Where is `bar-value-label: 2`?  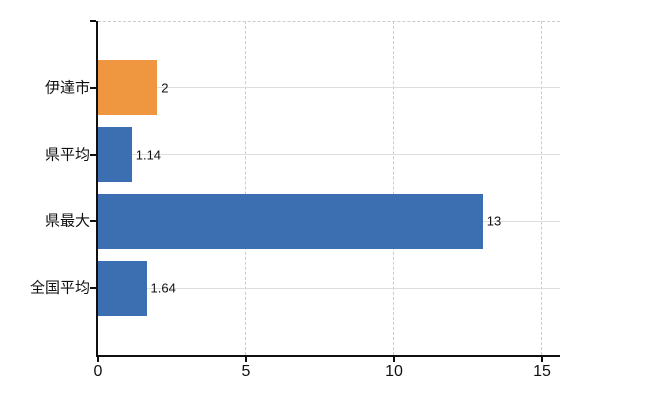 bar-value-label: 2 is located at coordinates (165, 88).